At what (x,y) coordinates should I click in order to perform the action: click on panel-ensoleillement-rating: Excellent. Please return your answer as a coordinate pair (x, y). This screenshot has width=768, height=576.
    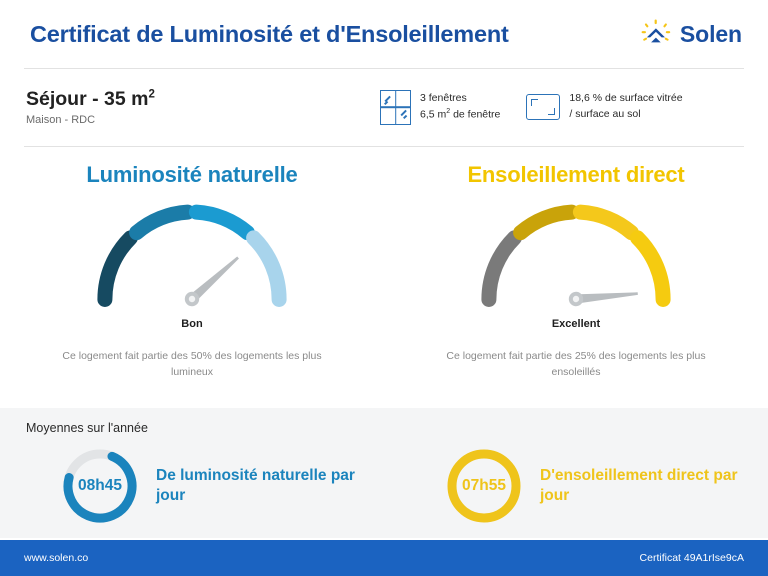
    Looking at the image, I should click on (576, 324).